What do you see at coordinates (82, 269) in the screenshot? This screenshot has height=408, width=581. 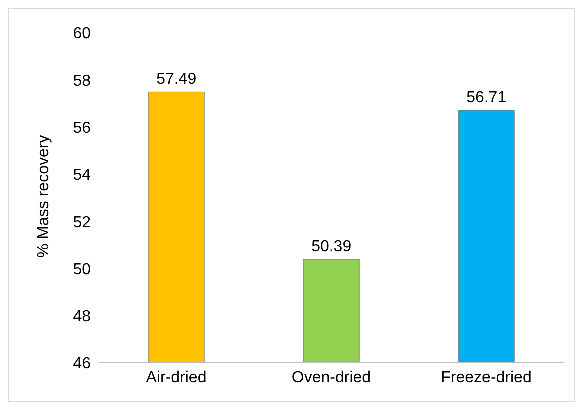 I see `y-tick-label: 50` at bounding box center [82, 269].